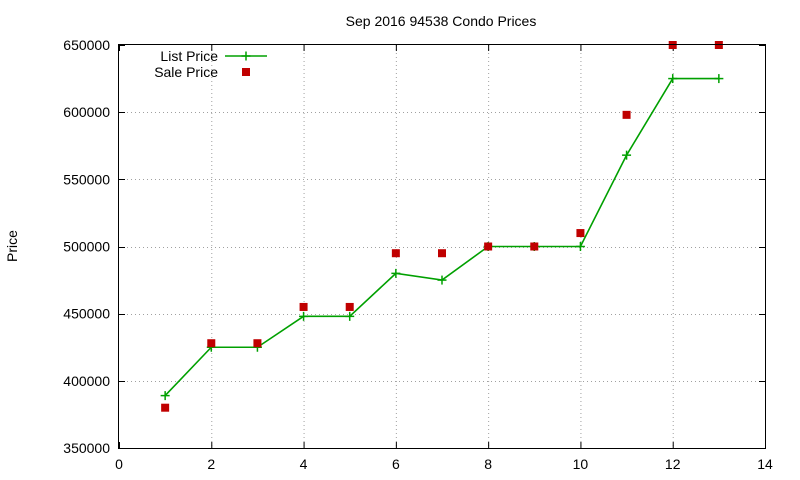 The image size is (800, 480). I want to click on x-tick-label: 10, so click(581, 464).